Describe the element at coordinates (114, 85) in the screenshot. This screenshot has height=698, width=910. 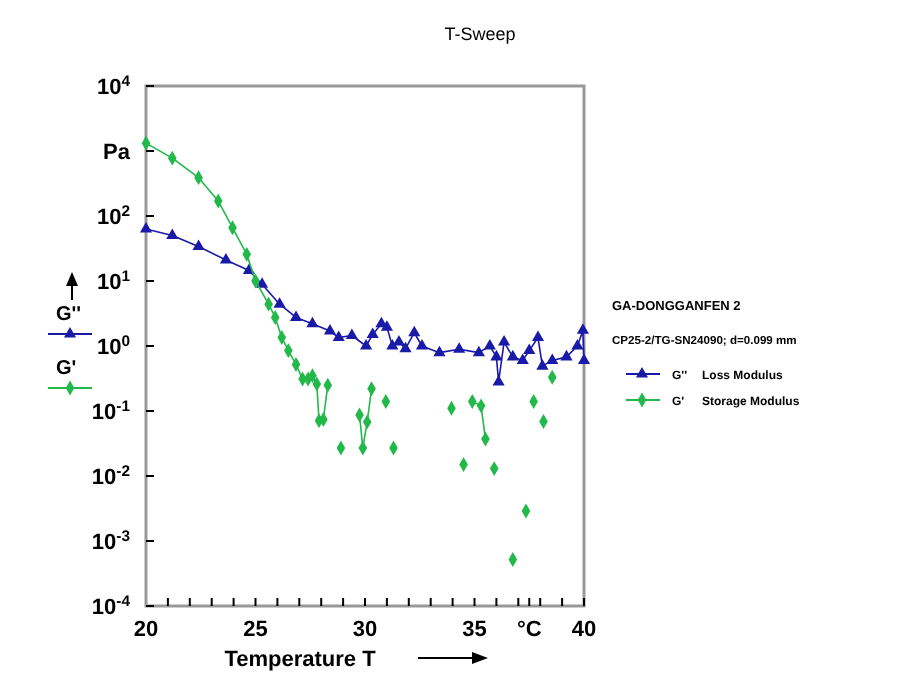
I see `y-tick-label: 10$^{4}$` at that location.